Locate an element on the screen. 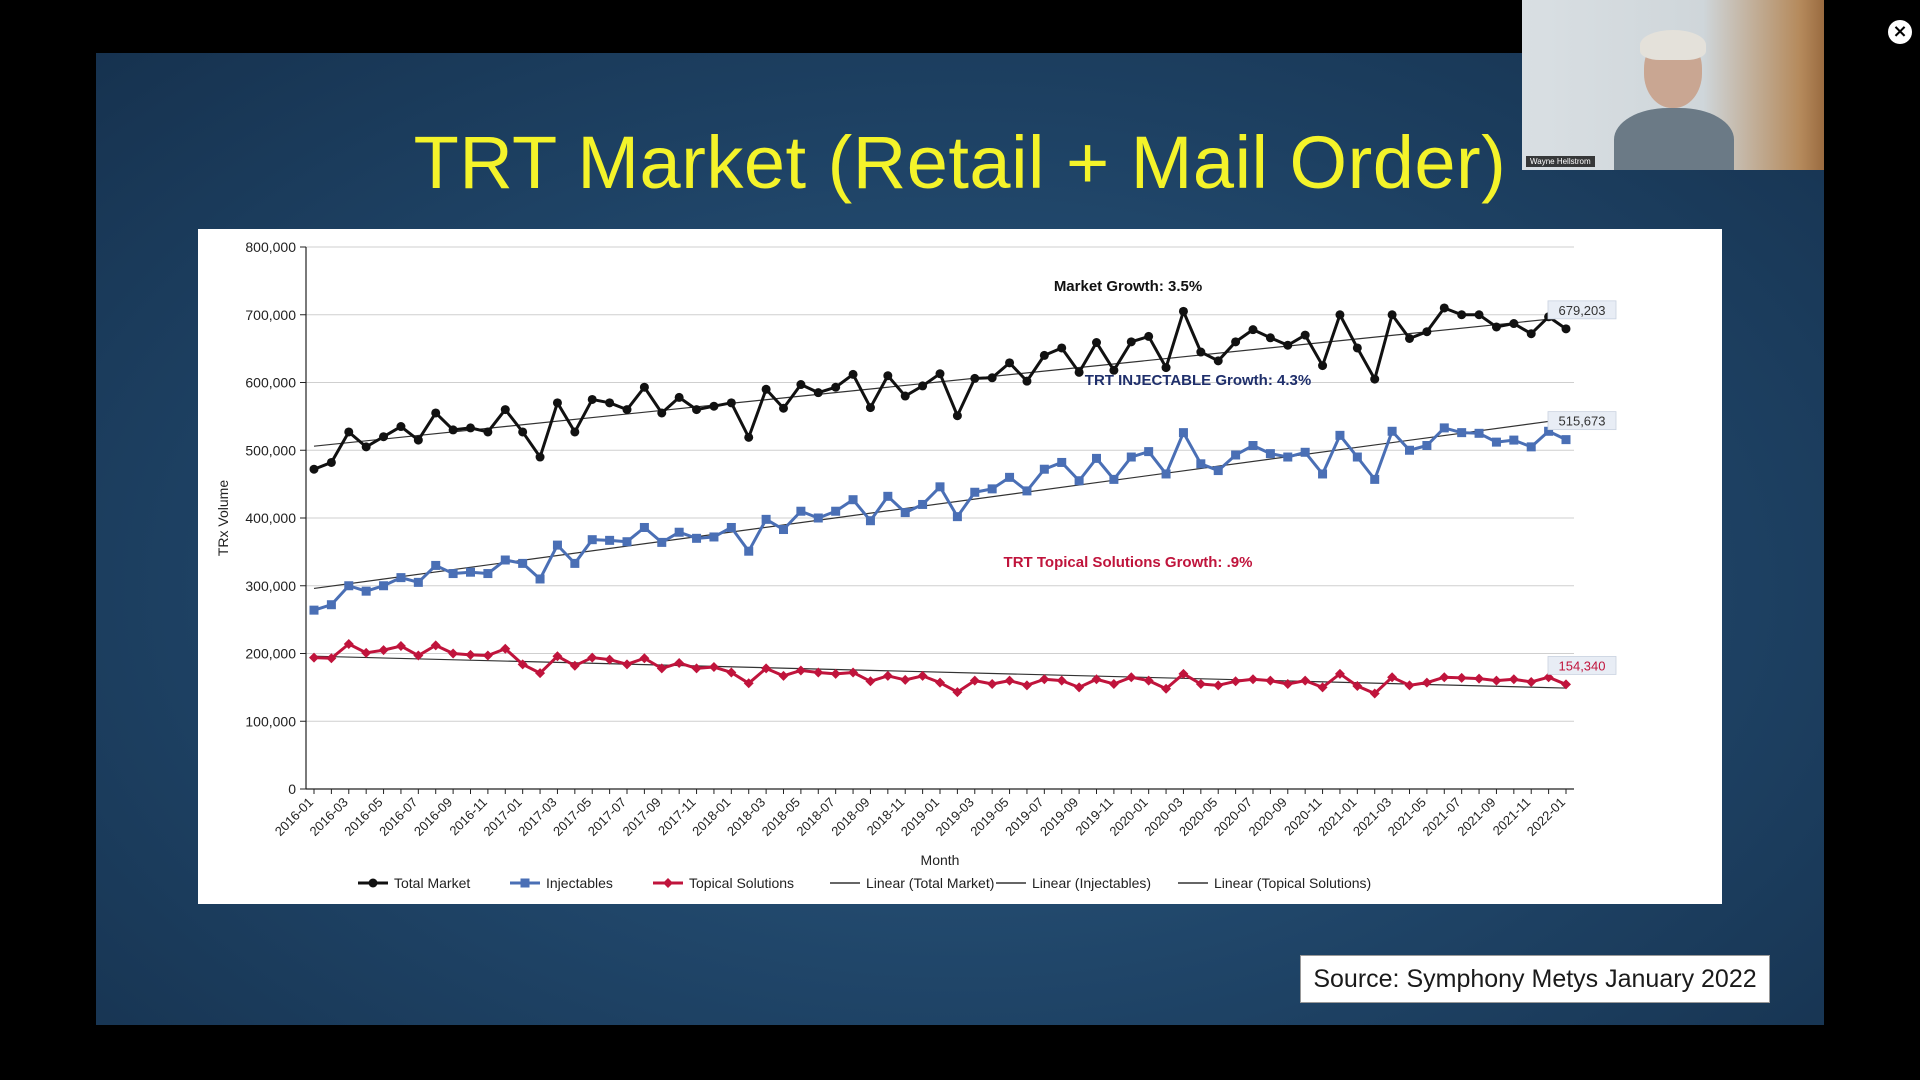 The width and height of the screenshot is (1920, 1080). series-topical-solutions is located at coordinates (940, 669).